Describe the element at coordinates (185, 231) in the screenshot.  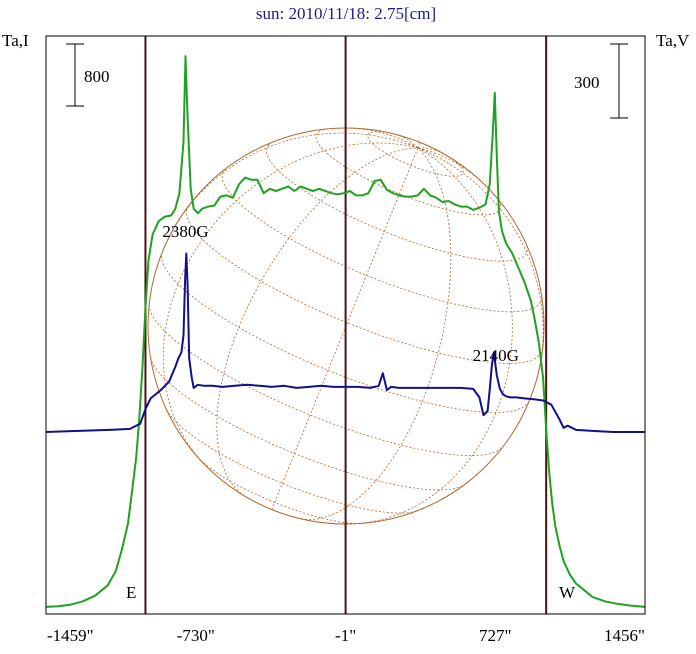
I see `annotation-label: 2380G` at that location.